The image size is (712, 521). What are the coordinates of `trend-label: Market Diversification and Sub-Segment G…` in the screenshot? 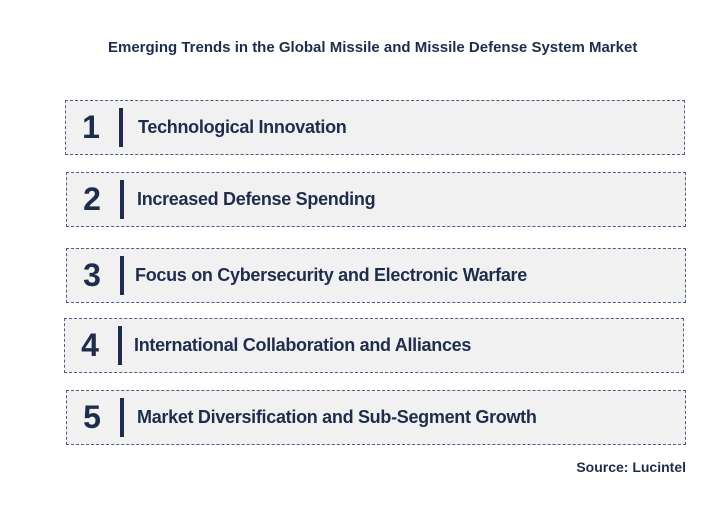 It's located at (337, 417).